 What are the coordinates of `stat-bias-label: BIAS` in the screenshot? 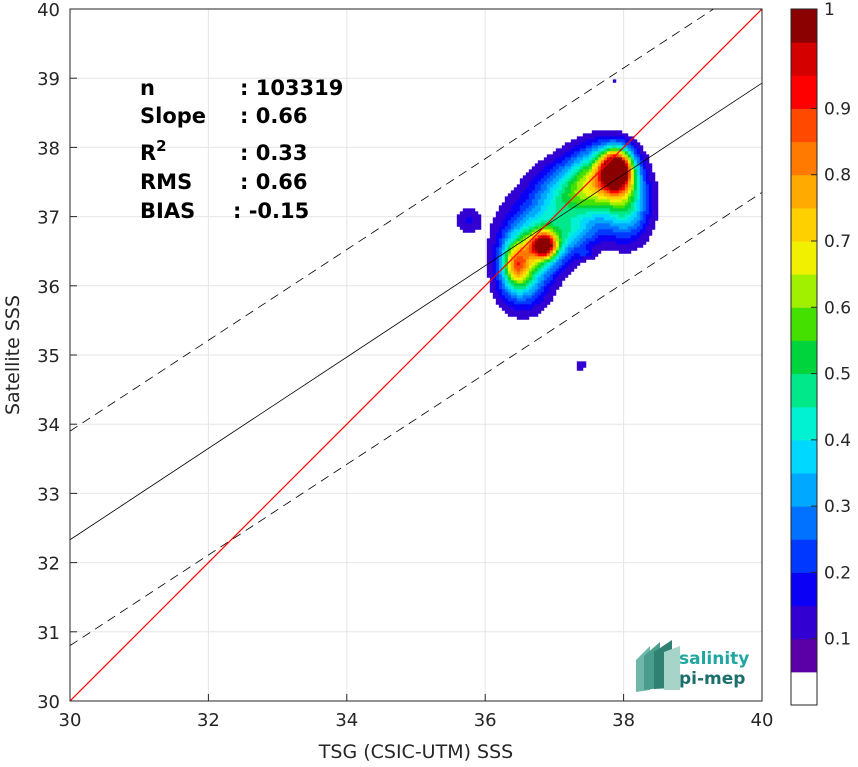 It's located at (167, 211).